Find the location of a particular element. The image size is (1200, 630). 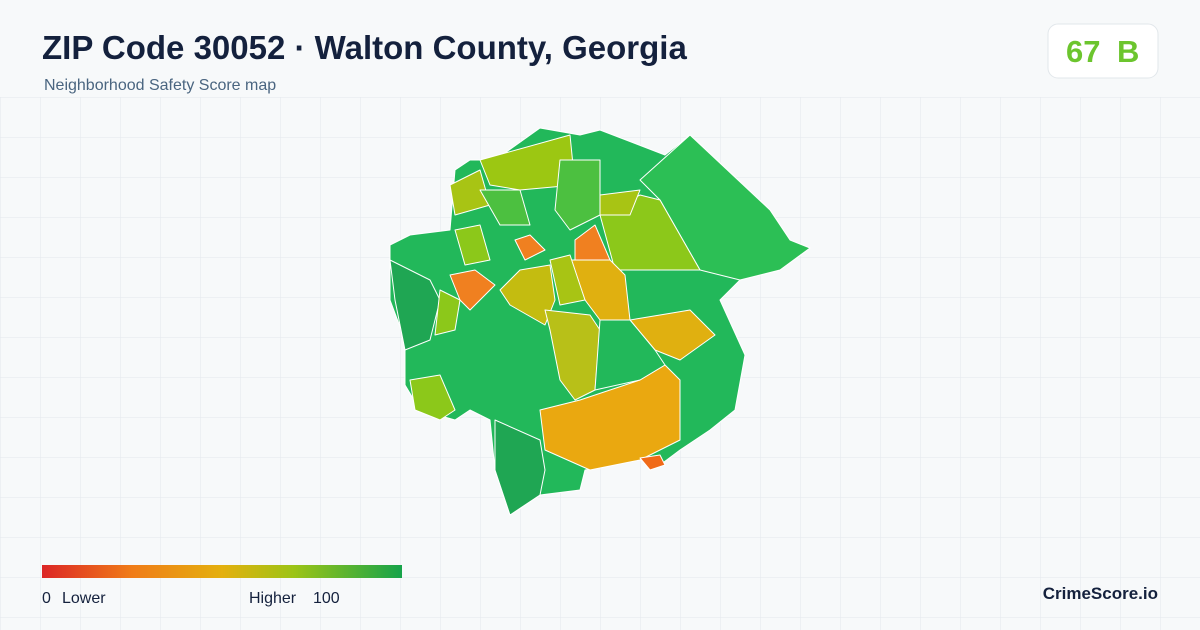

score-grade: B is located at coordinates (1128, 51).